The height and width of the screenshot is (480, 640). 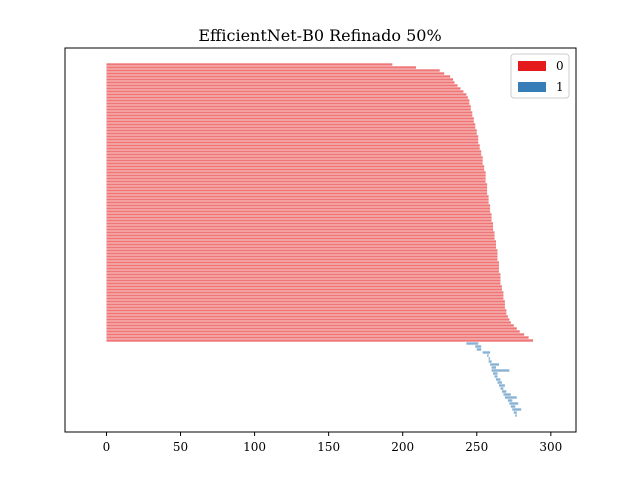 I want to click on x-tick-label: 200, so click(x=402, y=447).